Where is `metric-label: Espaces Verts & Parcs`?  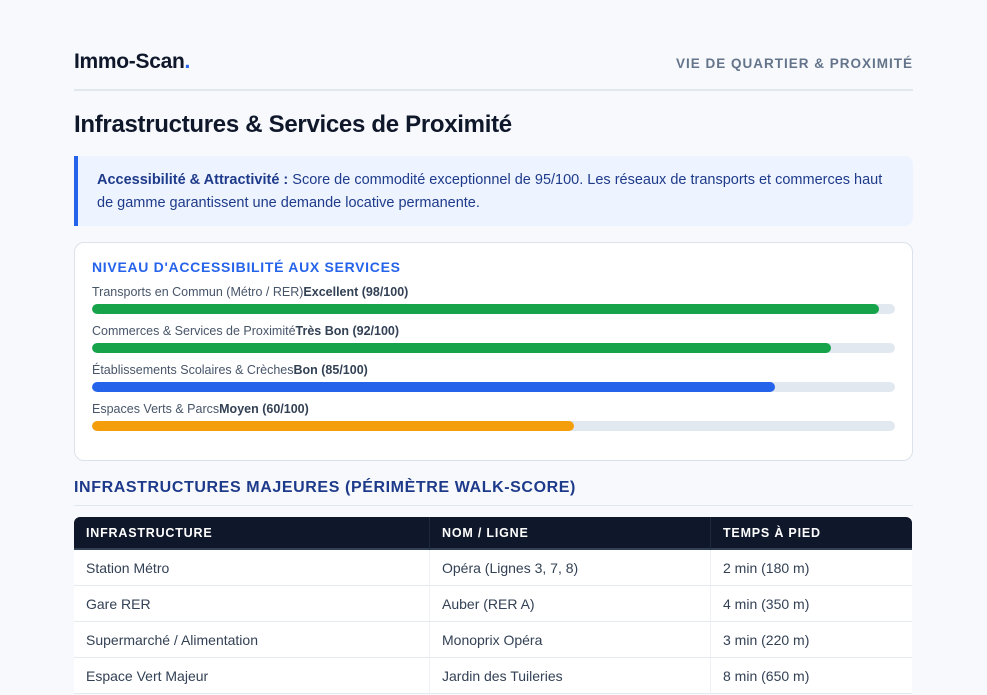
metric-label: Espaces Verts & Parcs is located at coordinates (156, 409).